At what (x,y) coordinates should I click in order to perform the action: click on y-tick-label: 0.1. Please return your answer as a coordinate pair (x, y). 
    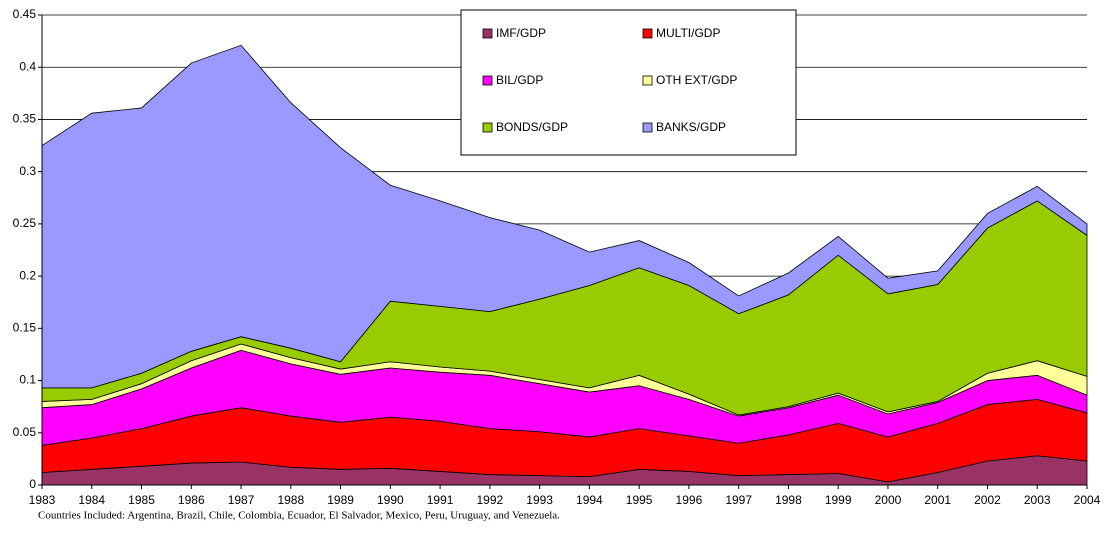
    Looking at the image, I should click on (27, 380).